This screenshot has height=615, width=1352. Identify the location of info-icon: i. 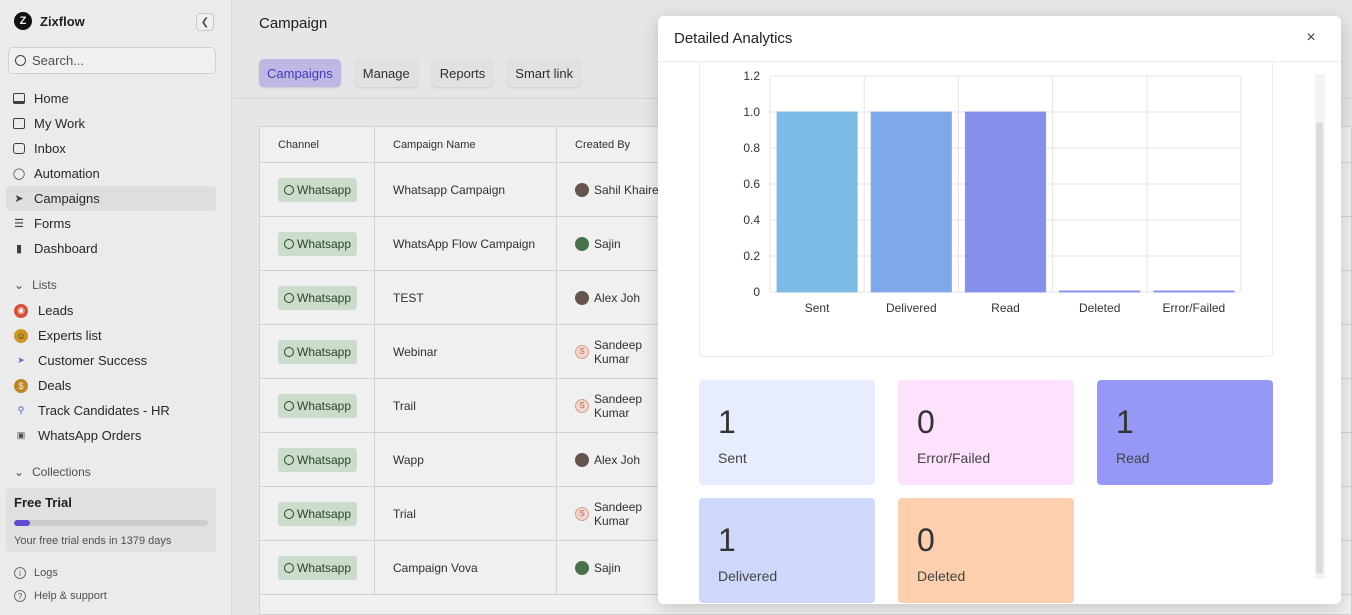
(20, 573).